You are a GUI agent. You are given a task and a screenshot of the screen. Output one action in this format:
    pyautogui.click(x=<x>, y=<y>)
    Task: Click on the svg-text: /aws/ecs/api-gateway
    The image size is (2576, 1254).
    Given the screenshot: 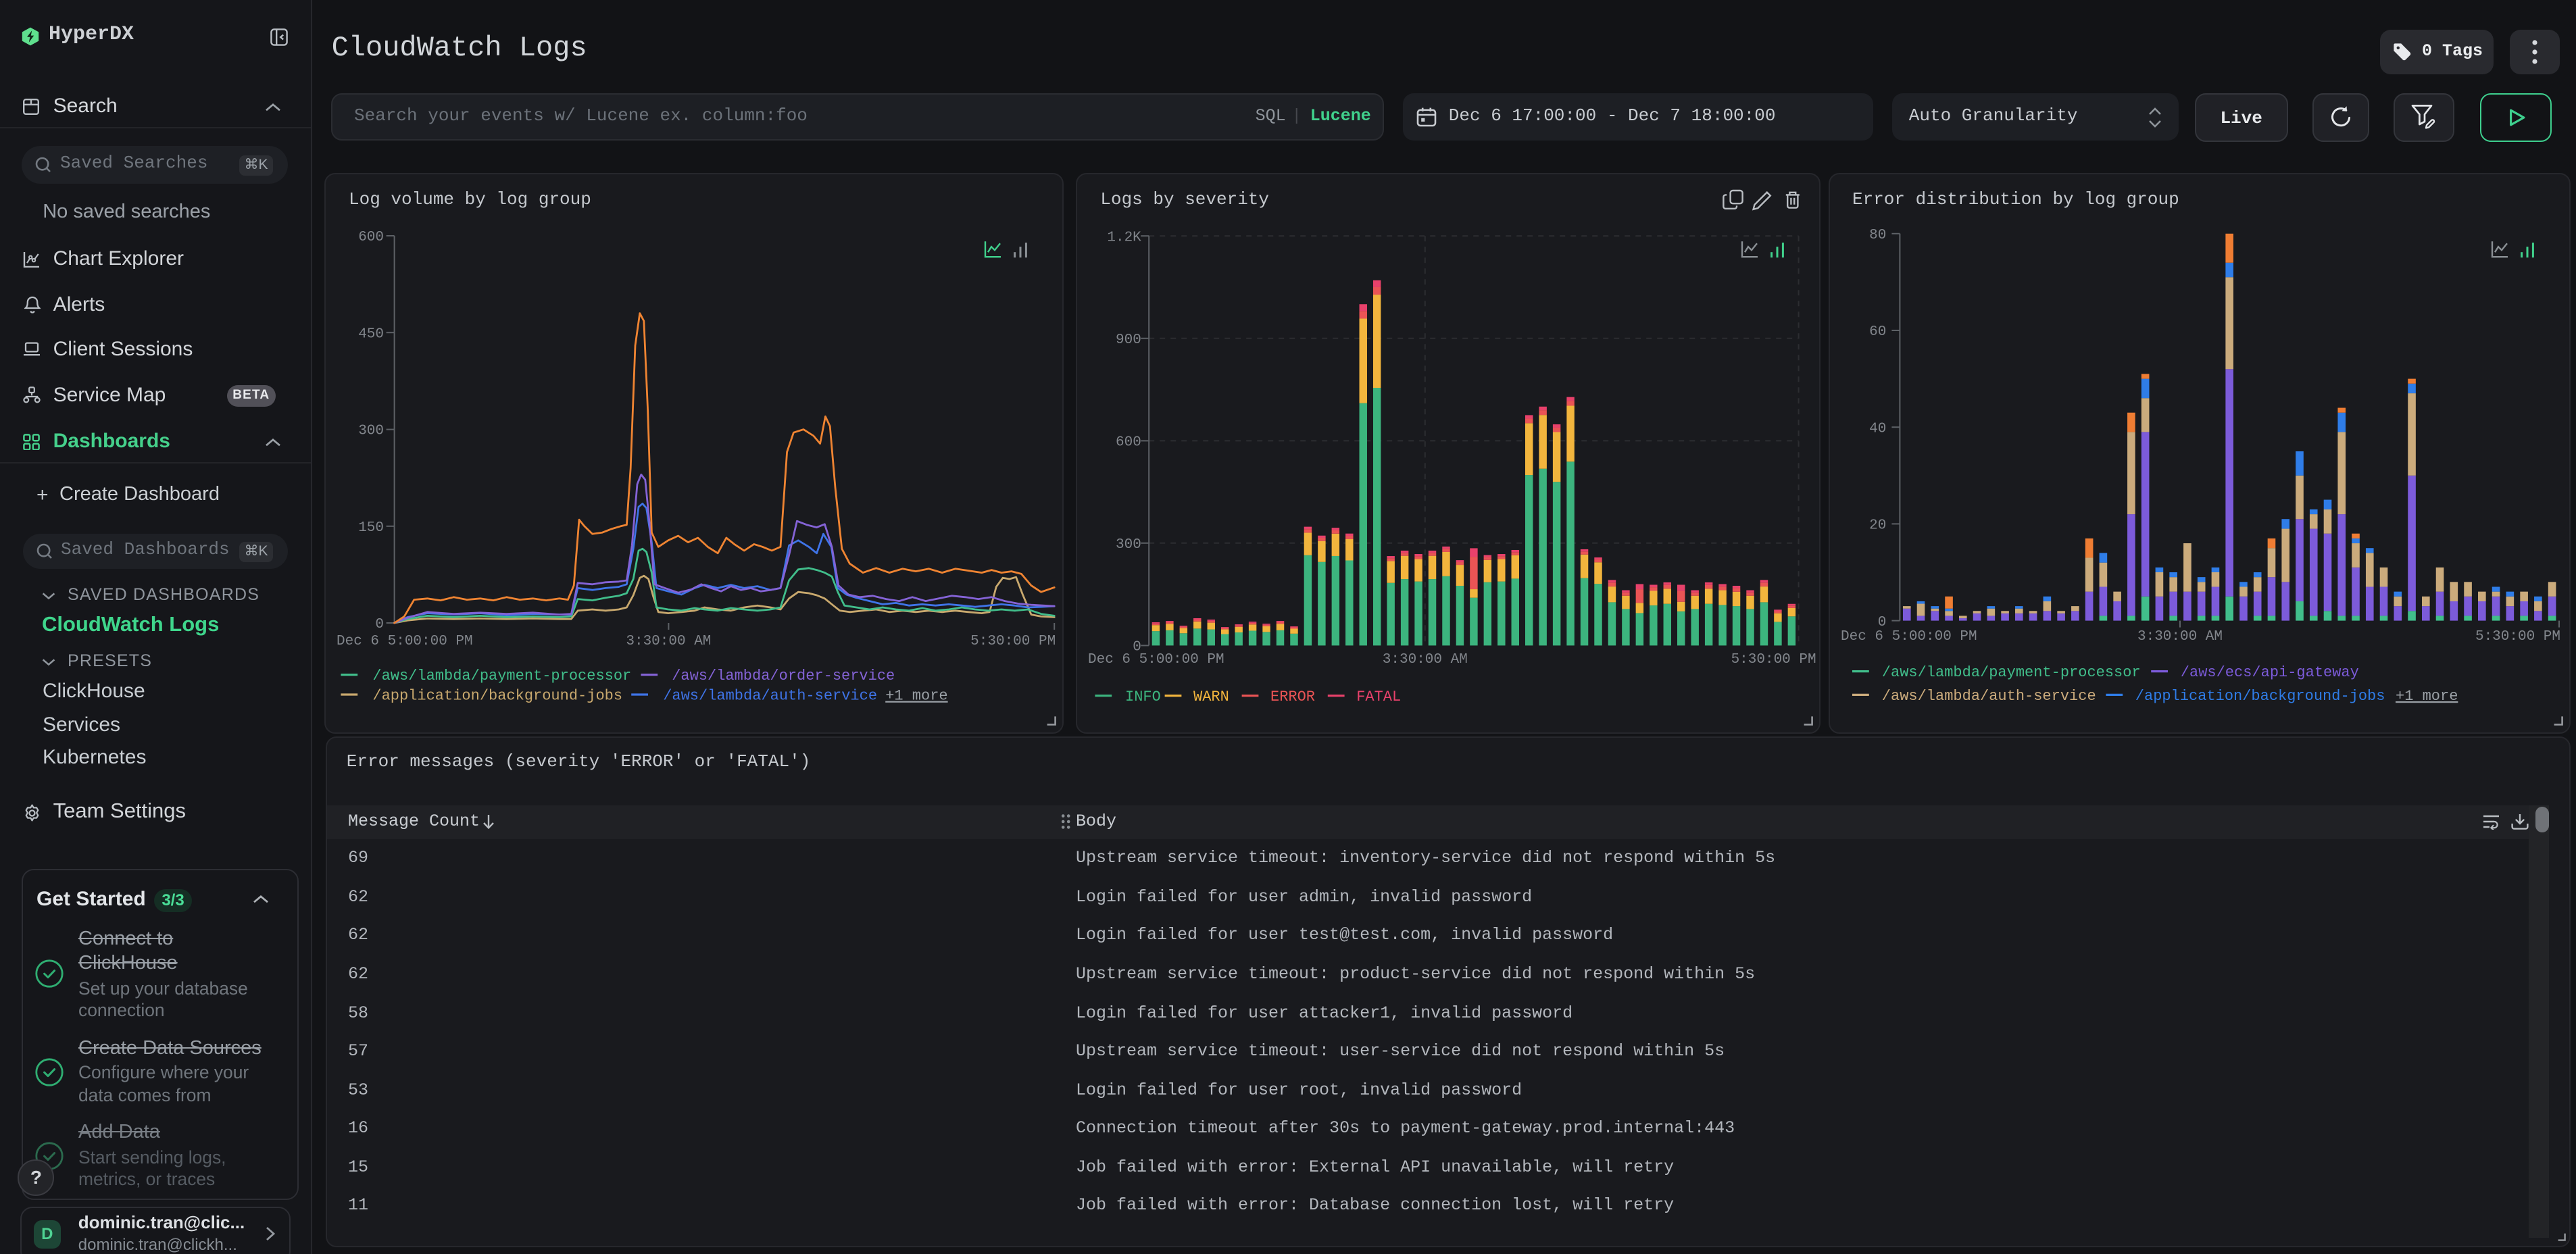 What is the action you would take?
    pyautogui.click(x=2269, y=672)
    